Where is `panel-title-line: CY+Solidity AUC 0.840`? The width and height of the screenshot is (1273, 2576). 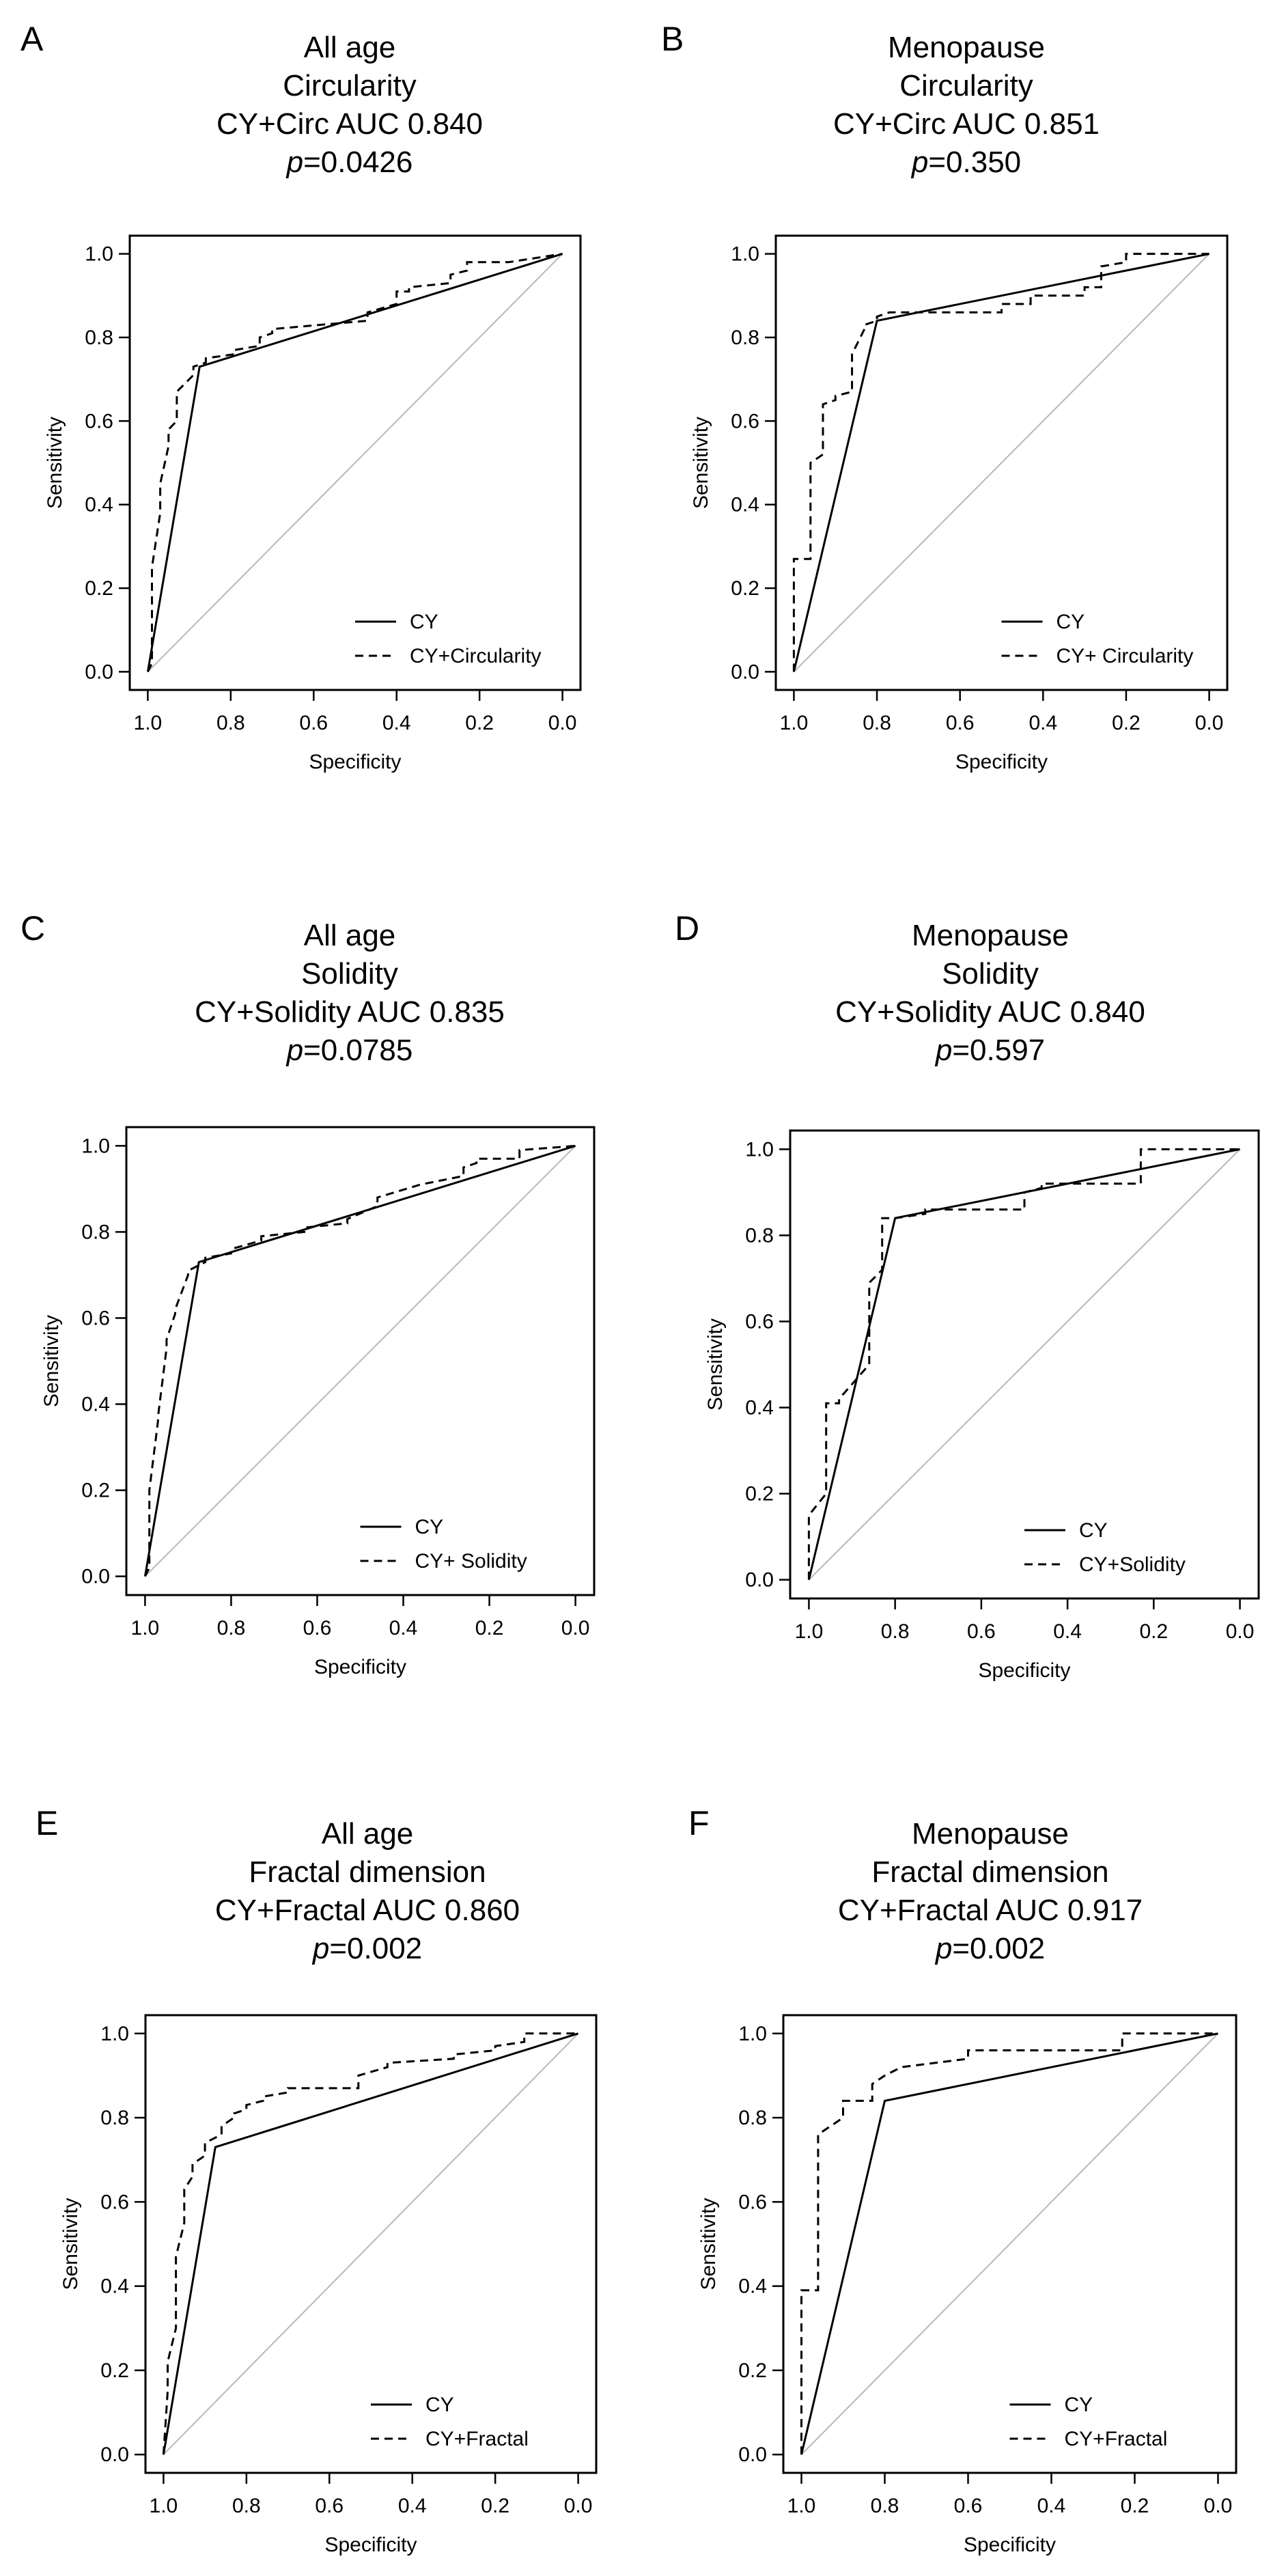 panel-title-line: CY+Solidity AUC 0.840 is located at coordinates (990, 1012).